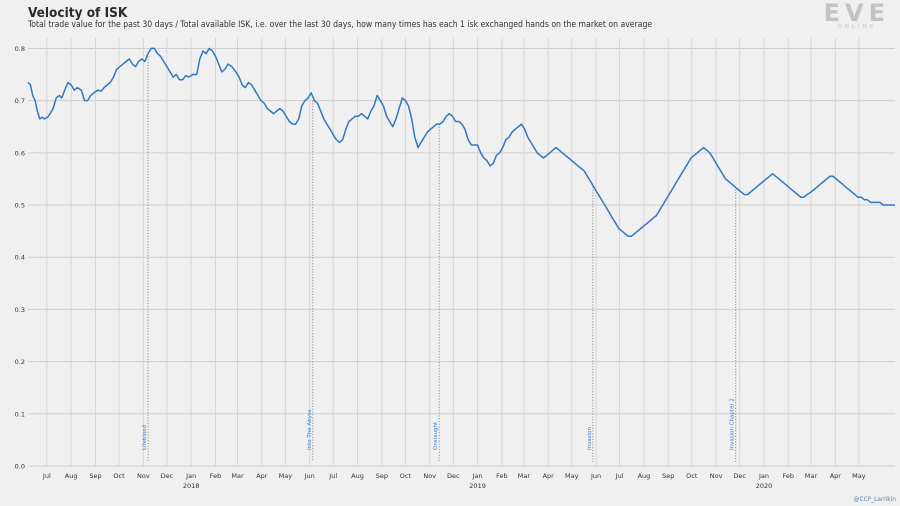 The width and height of the screenshot is (900, 506). Describe the element at coordinates (590, 438) in the screenshot. I see `annotation-label: Invasion` at that location.